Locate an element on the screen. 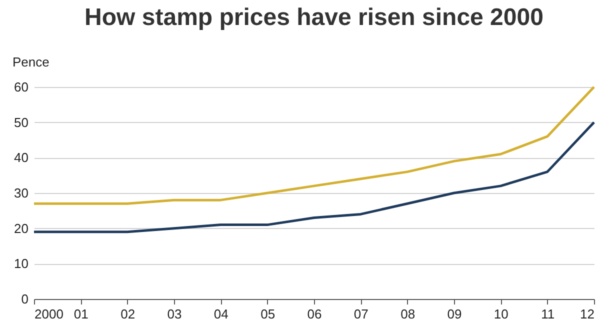 The width and height of the screenshot is (600, 330). y-tick-label: 40 is located at coordinates (21, 158).